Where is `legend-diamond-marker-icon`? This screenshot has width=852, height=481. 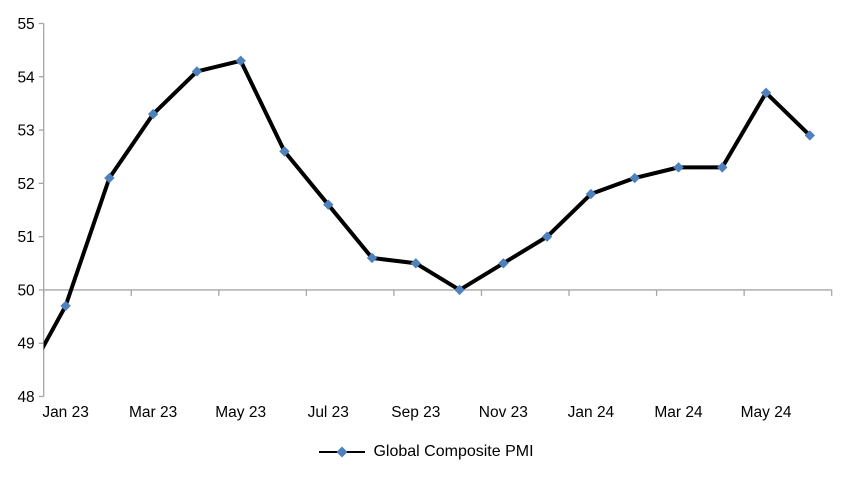 legend-diamond-marker-icon is located at coordinates (342, 452).